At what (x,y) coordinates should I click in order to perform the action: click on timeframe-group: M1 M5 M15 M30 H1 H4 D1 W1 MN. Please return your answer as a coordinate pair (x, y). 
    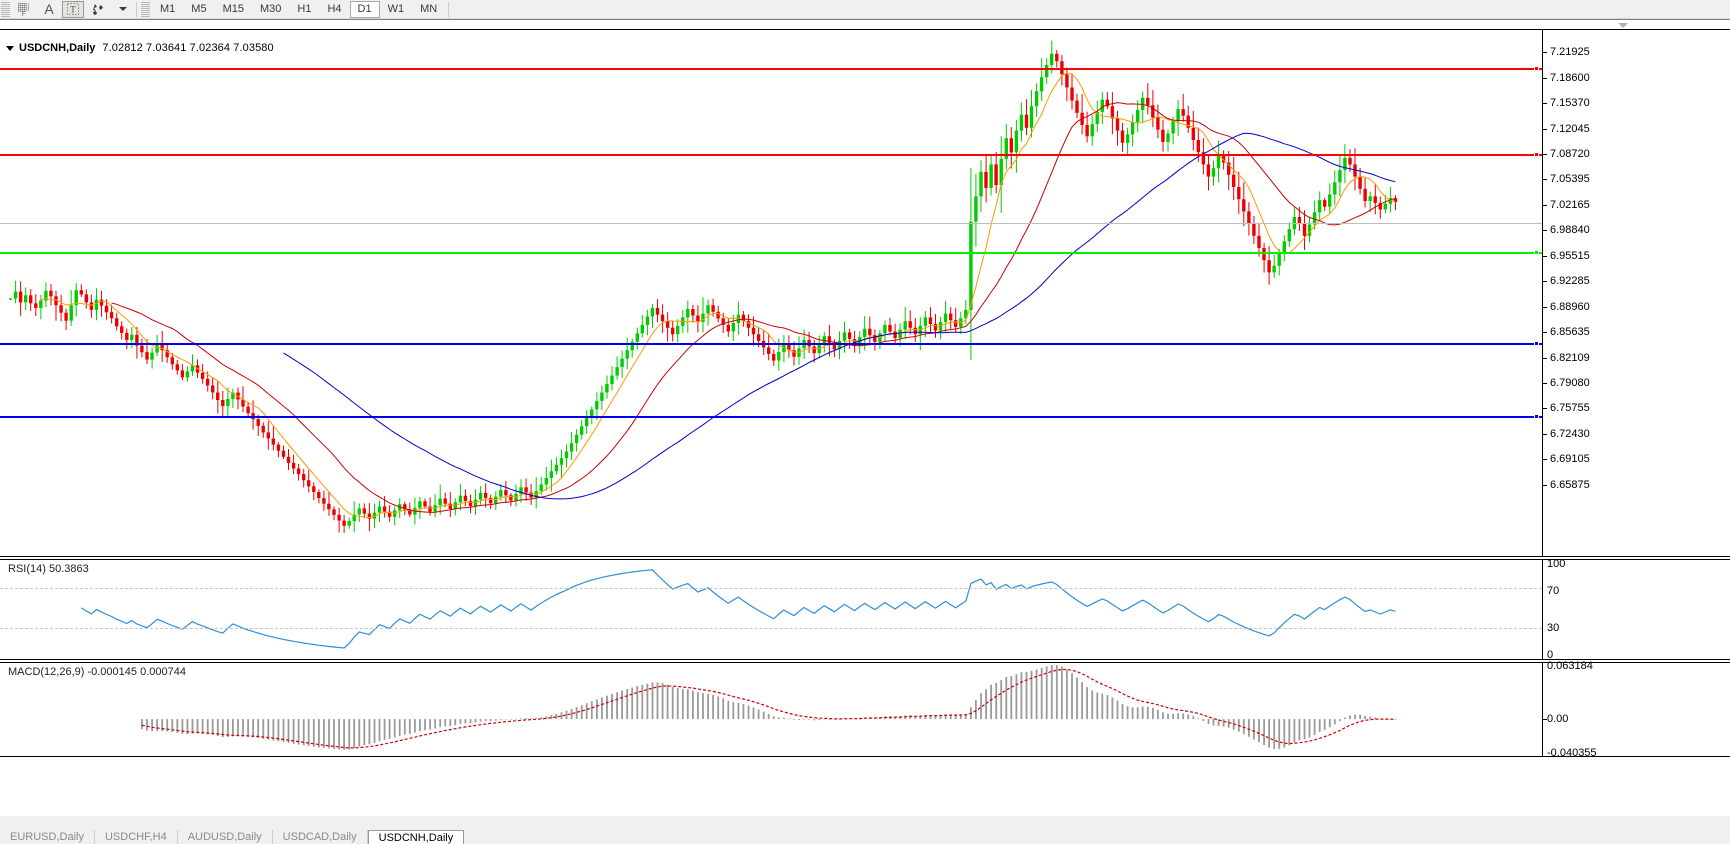
    Looking at the image, I should click on (298, 9).